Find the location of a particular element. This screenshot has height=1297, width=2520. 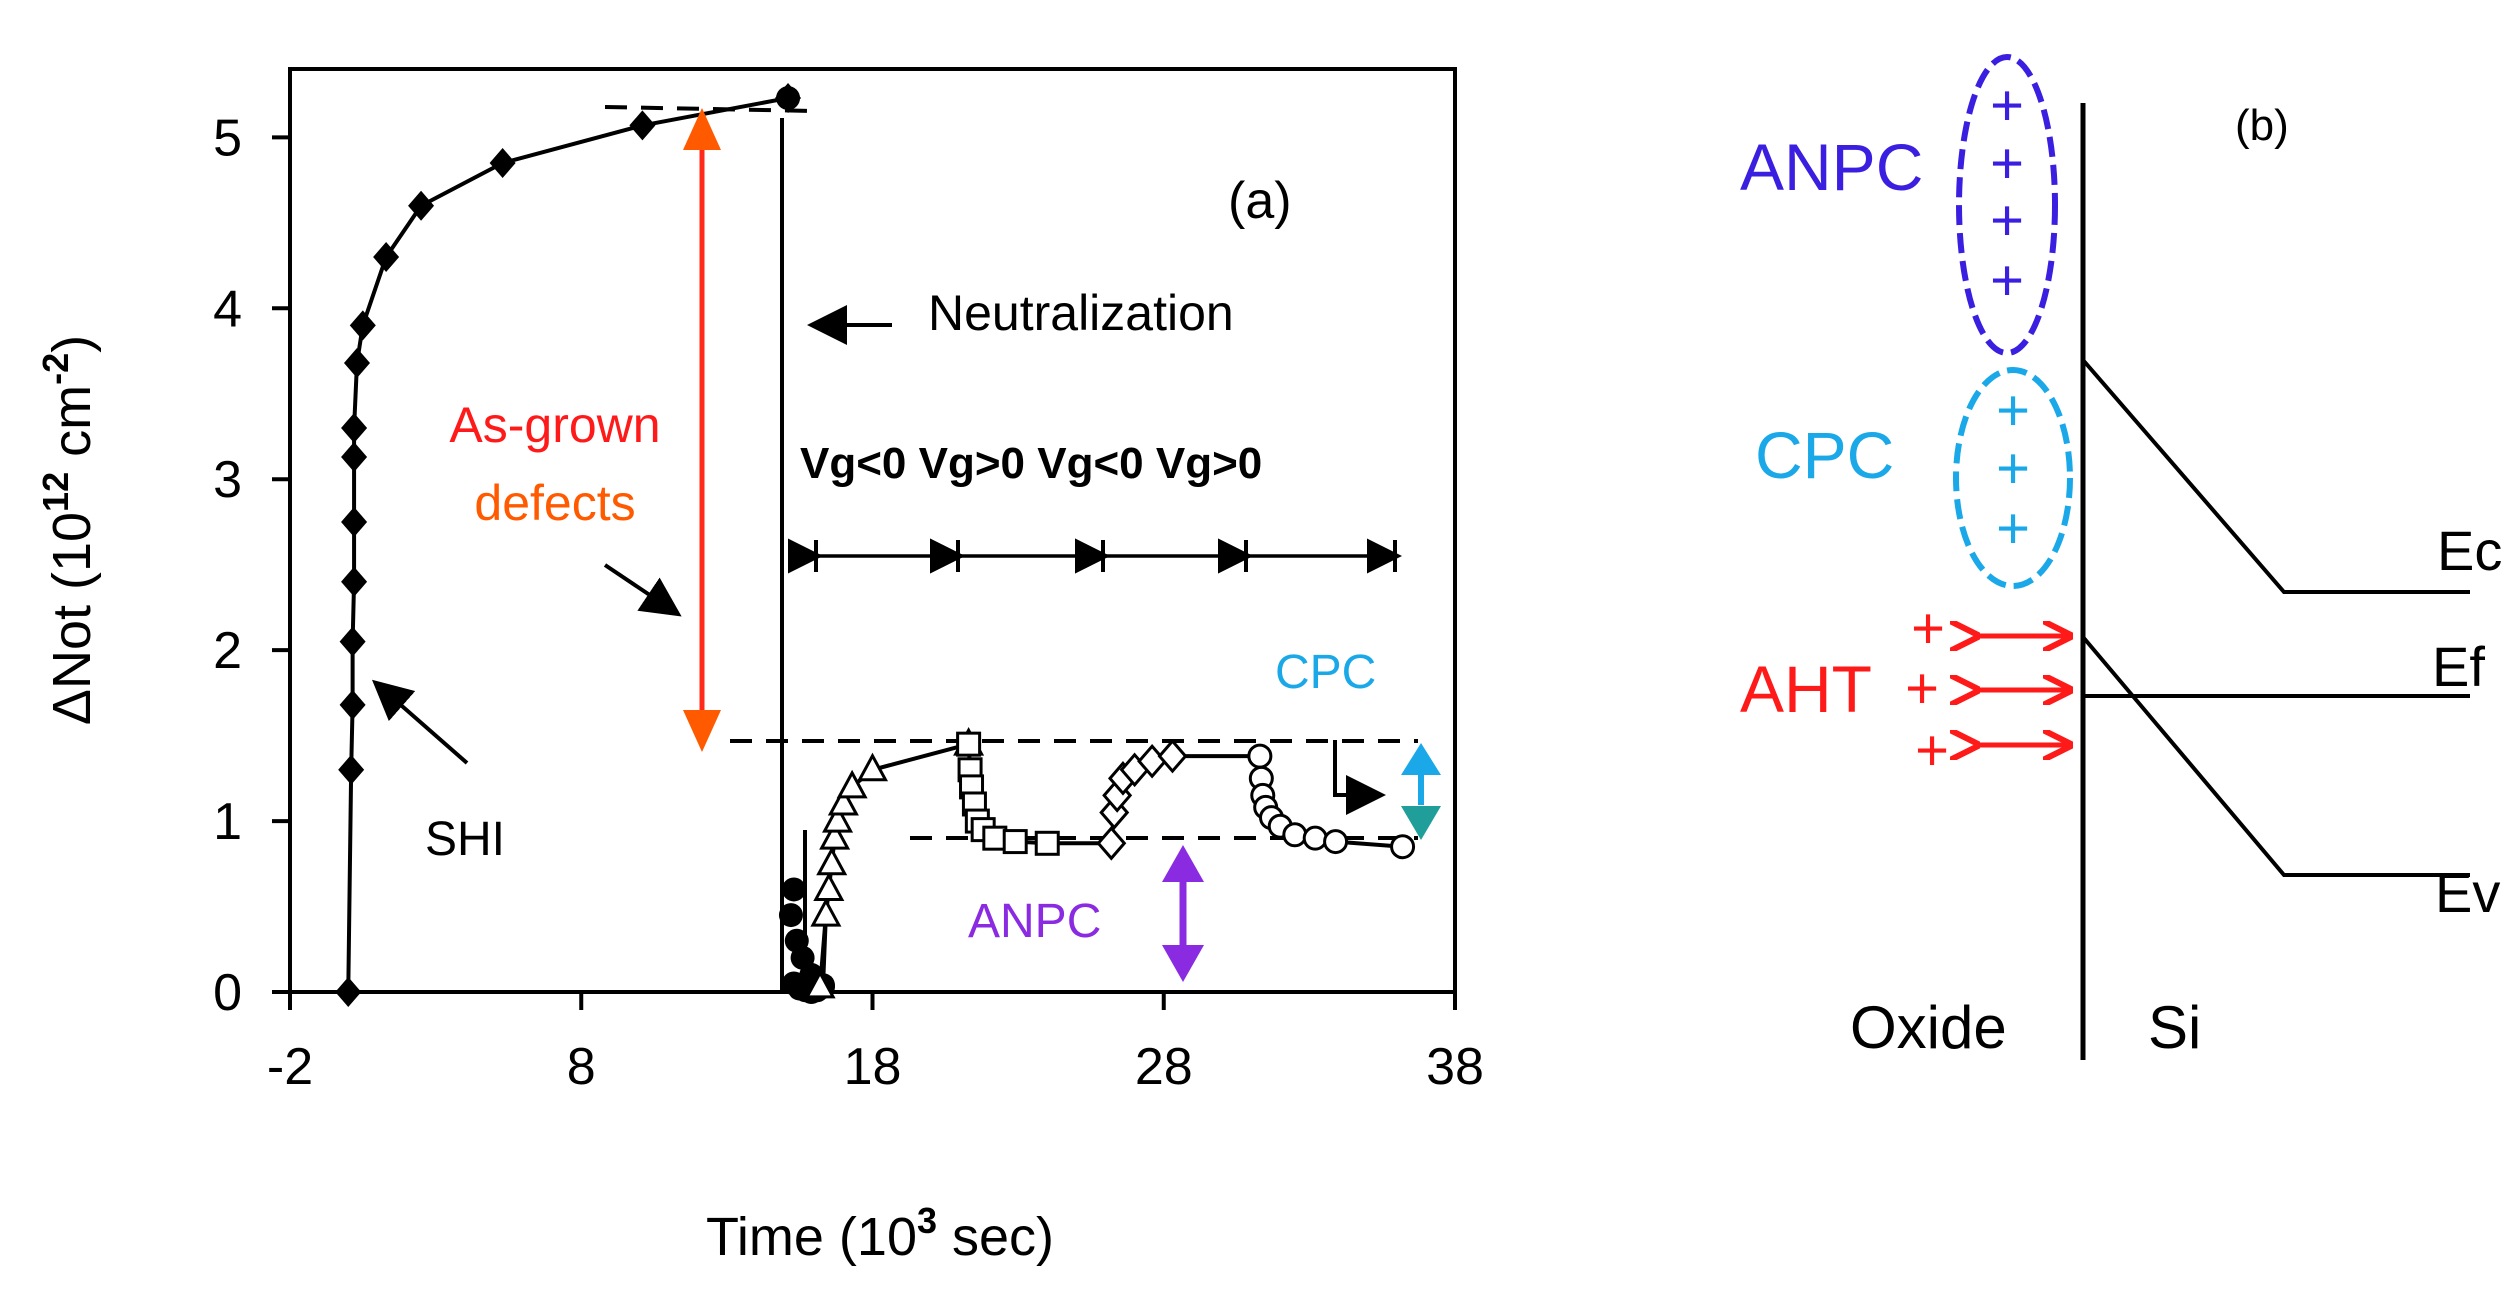

x-tick-label: 18 is located at coordinates (873, 1067).